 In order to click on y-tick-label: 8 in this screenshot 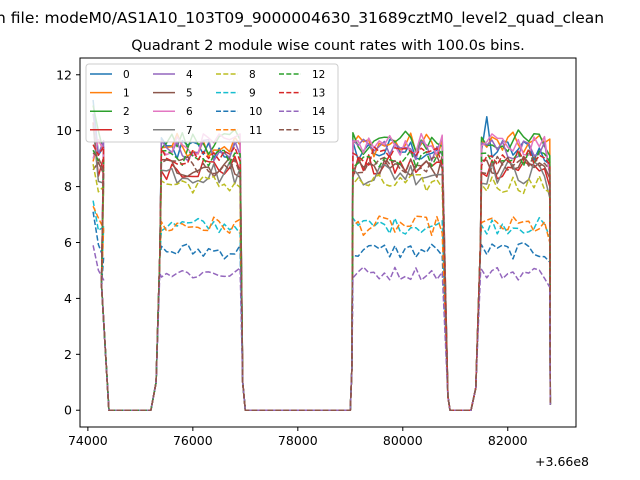, I will do `click(68, 186)`.